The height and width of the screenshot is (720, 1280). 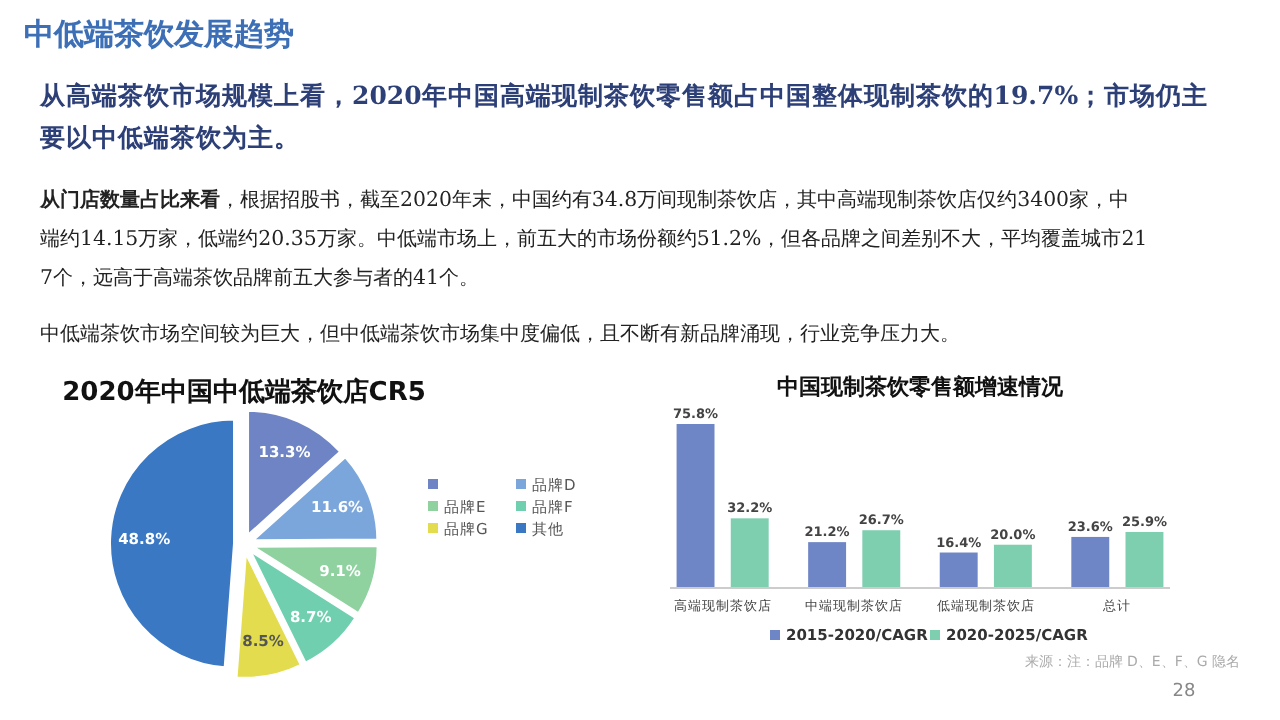 What do you see at coordinates (159, 34) in the screenshot?
I see `text: 中低端茶饮发展趋势` at bounding box center [159, 34].